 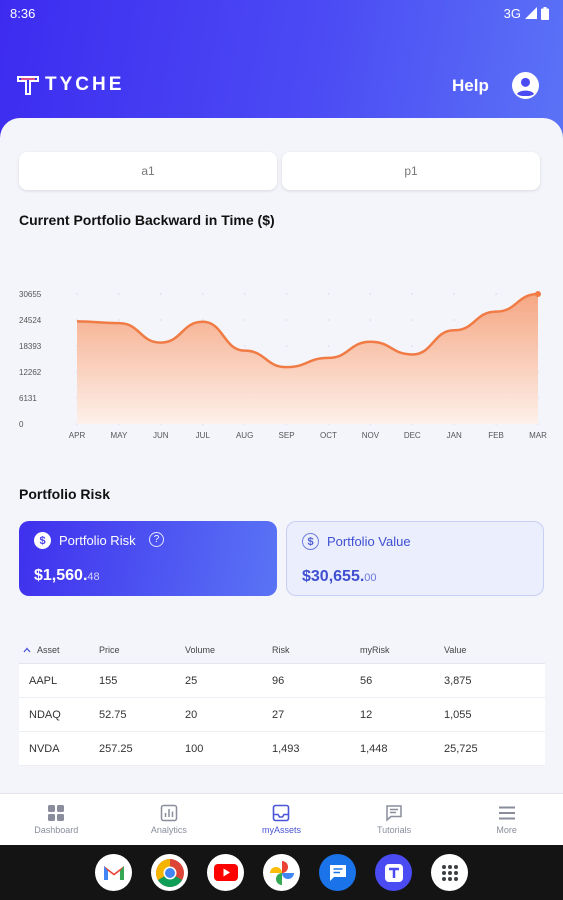 What do you see at coordinates (394, 819) in the screenshot?
I see `nav-tutorials: Tutorials` at bounding box center [394, 819].